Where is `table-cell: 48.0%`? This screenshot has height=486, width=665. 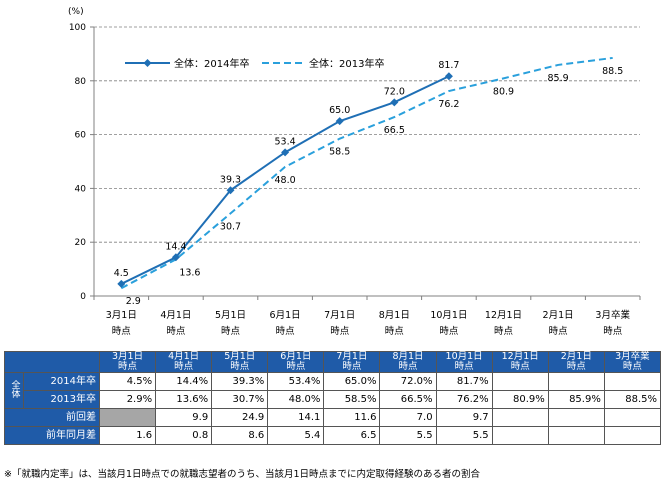
table-cell: 48.0% is located at coordinates (296, 399).